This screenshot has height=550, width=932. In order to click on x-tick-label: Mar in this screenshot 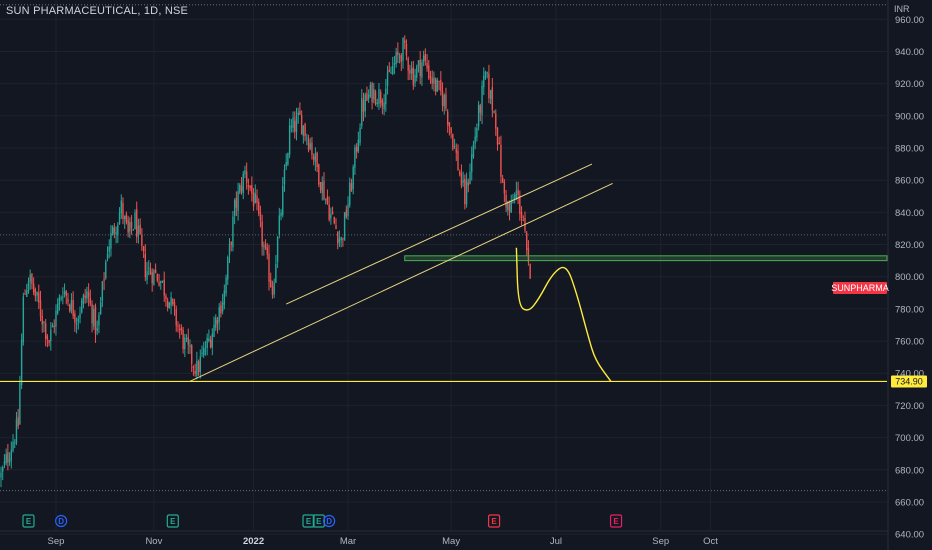, I will do `click(348, 541)`.